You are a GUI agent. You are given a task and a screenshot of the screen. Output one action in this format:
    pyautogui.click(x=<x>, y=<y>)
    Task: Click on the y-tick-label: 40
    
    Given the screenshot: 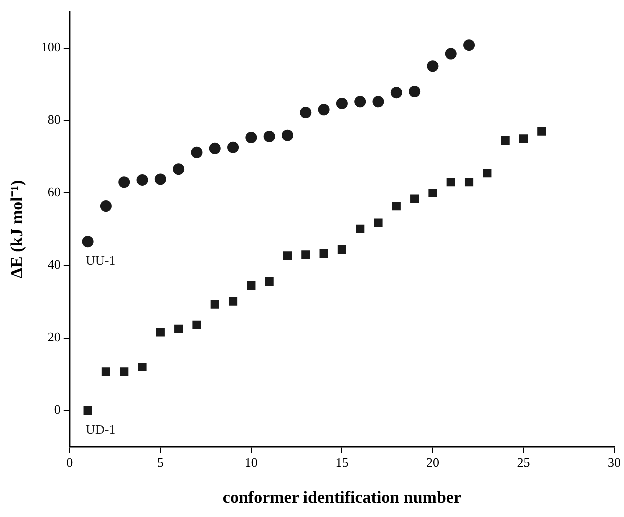 What is the action you would take?
    pyautogui.click(x=54, y=264)
    